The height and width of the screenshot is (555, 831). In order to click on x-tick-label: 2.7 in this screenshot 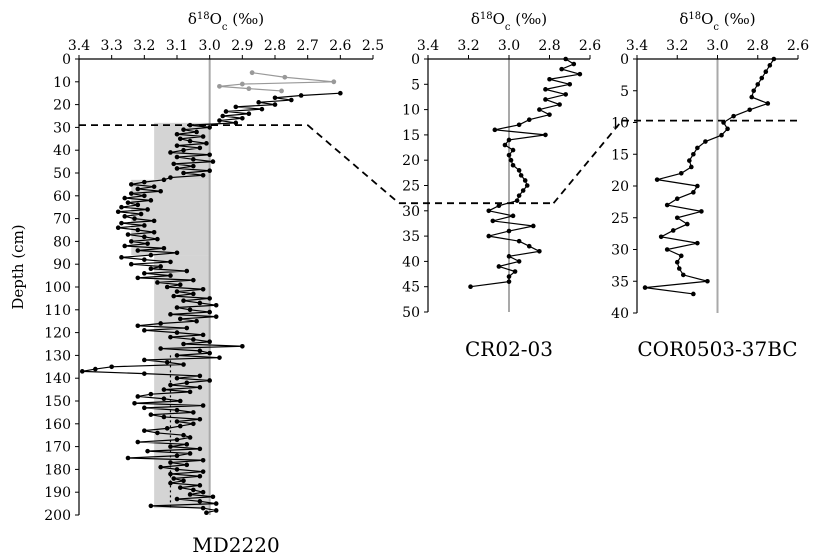, I will do `click(308, 46)`.